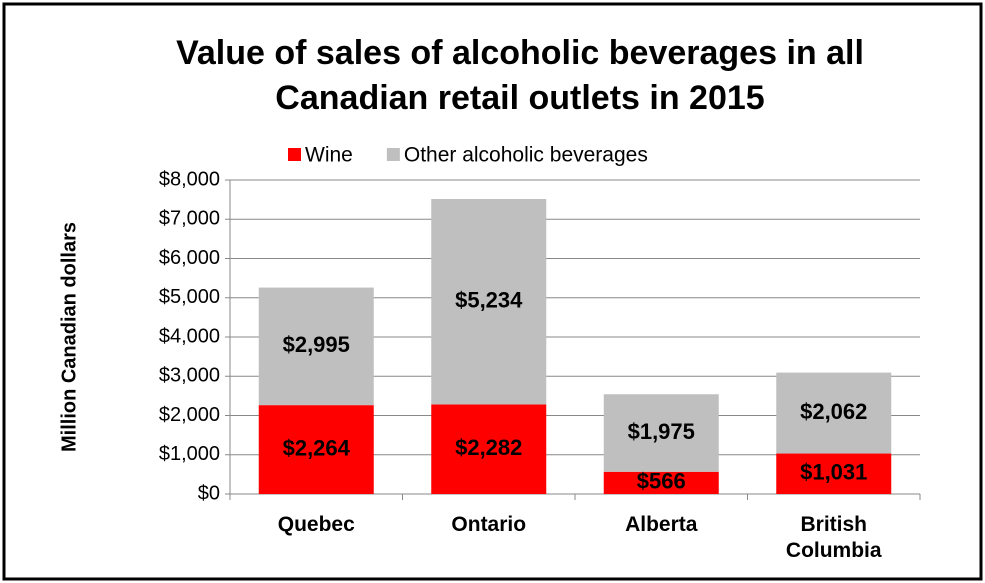  What do you see at coordinates (189, 454) in the screenshot?
I see `y-tick-label: $1,000` at bounding box center [189, 454].